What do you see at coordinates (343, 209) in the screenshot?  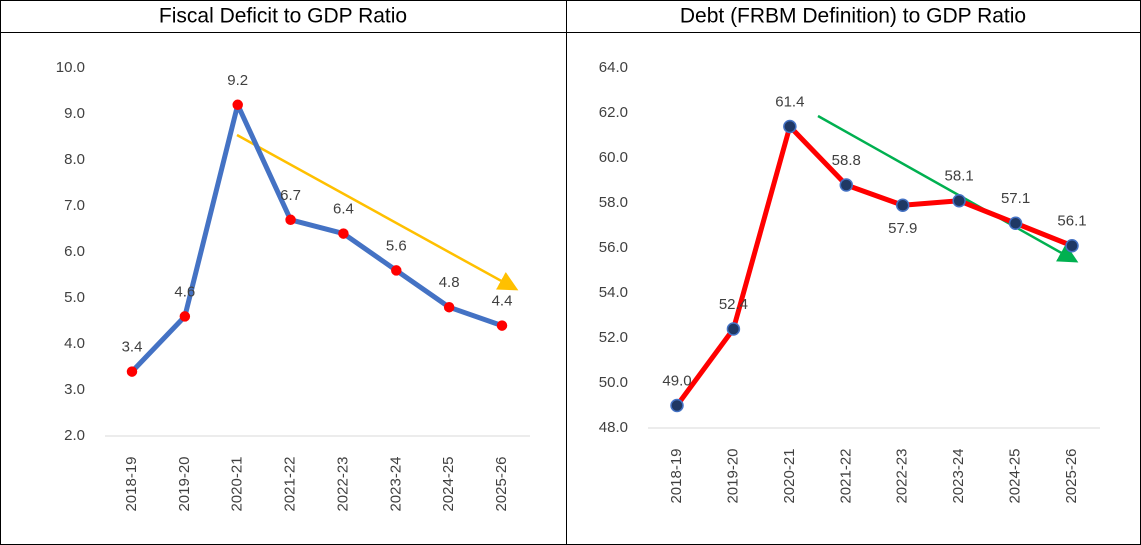 I see `data-label: 6.4` at bounding box center [343, 209].